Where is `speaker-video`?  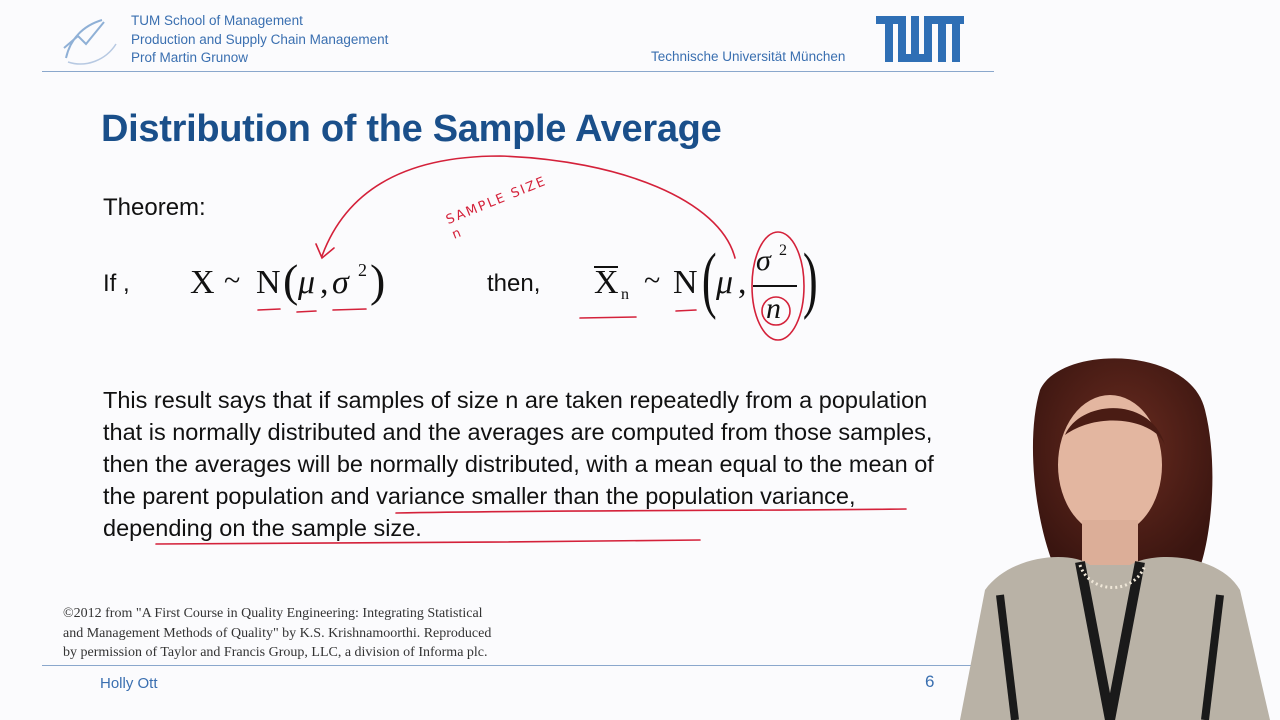
speaker-video is located at coordinates (1115, 539).